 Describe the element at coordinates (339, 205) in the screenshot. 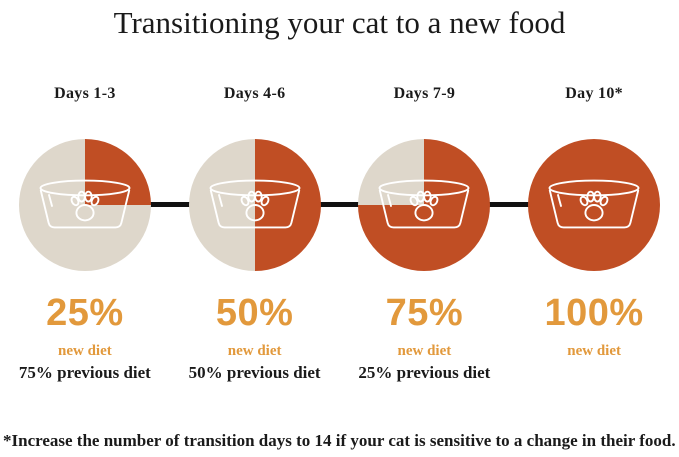

I see `timeline-connector-line` at that location.